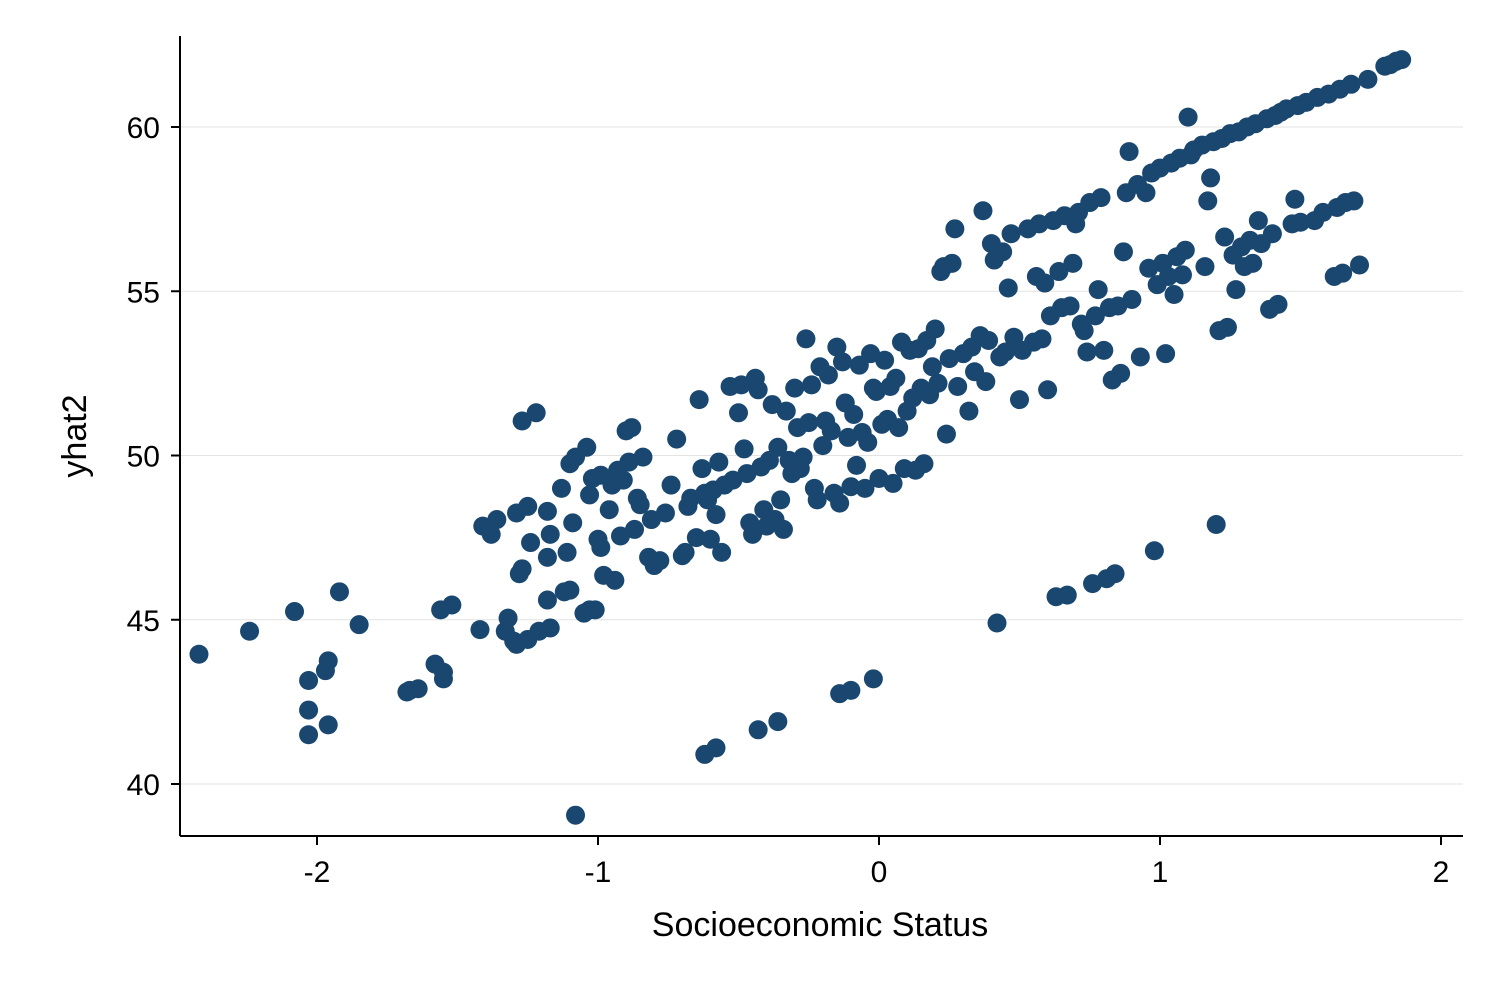 The image size is (1500, 1000). Describe the element at coordinates (143, 457) in the screenshot. I see `y-tick-label: 50` at that location.